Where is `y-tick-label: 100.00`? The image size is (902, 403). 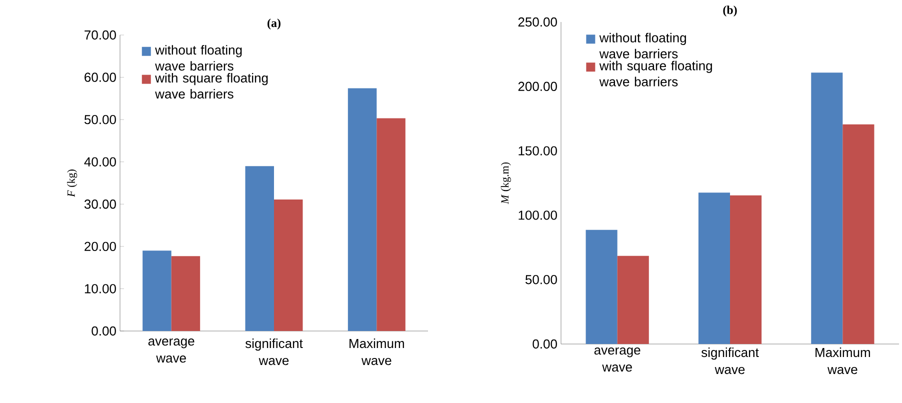
y-tick-label: 100.00 is located at coordinates (537, 215).